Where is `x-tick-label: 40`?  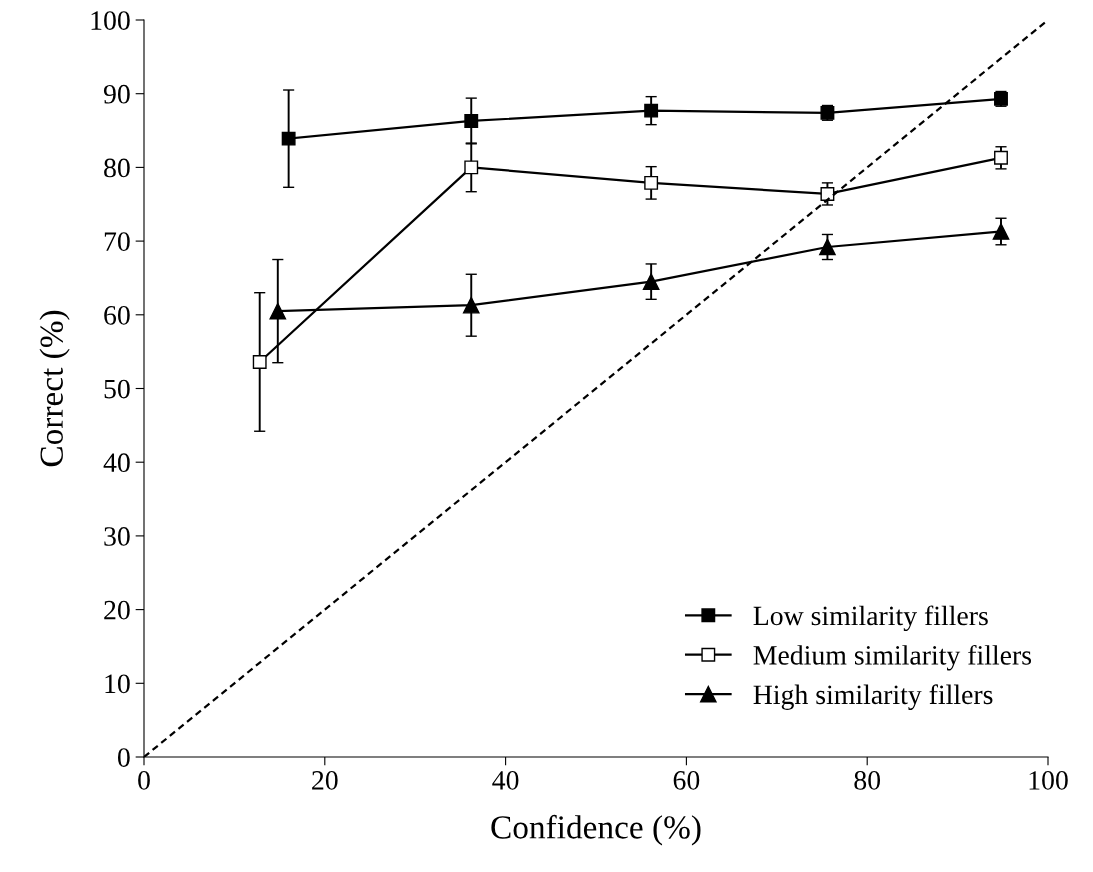
x-tick-label: 40 is located at coordinates (505, 780).